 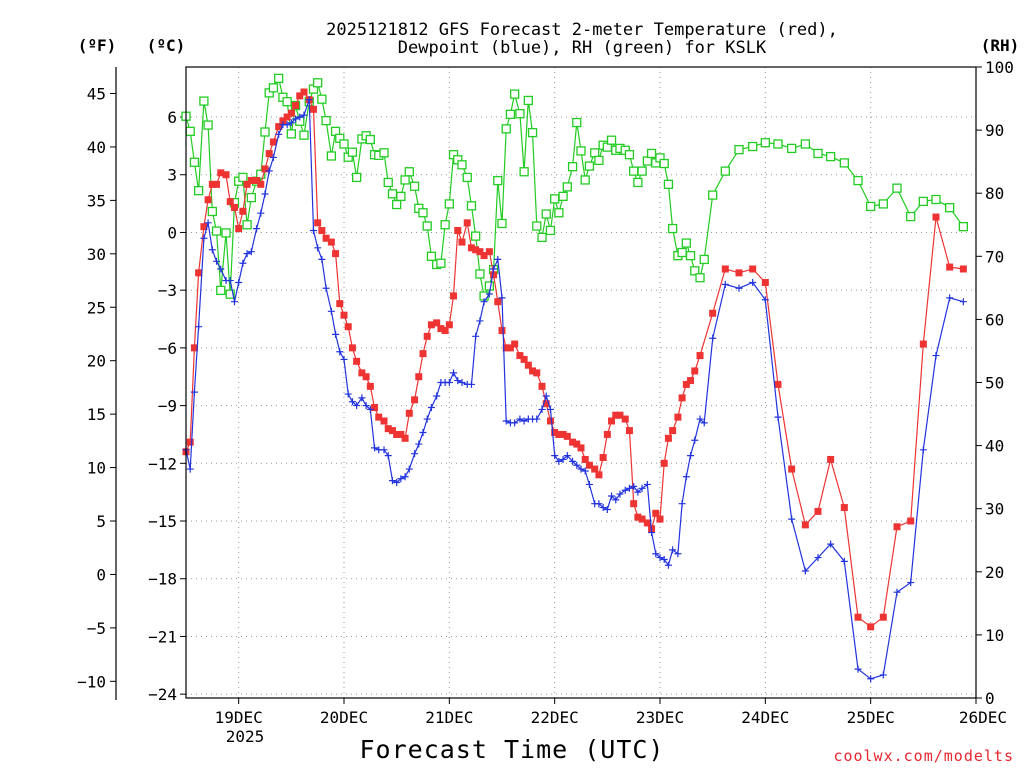 I want to click on time-tick-label: 20DEC, so click(x=344, y=717).